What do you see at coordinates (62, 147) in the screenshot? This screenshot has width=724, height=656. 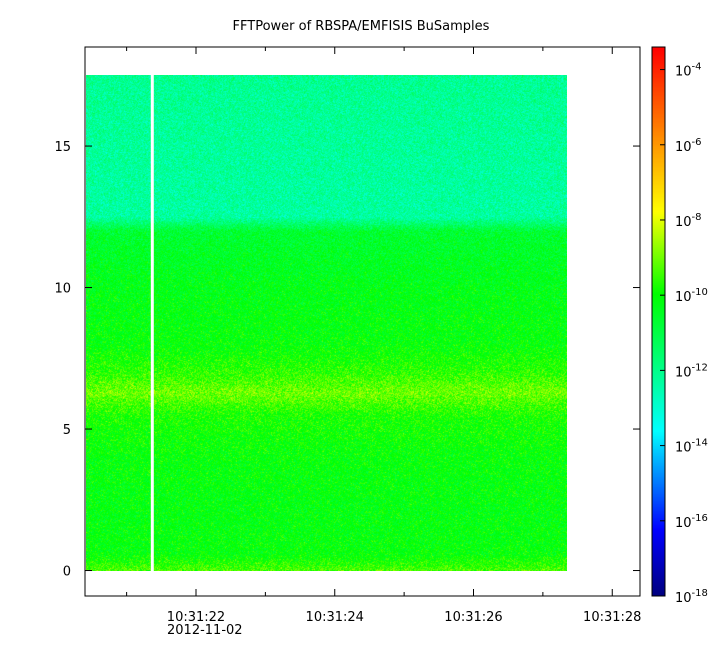 I see `y-tick-label: 15` at bounding box center [62, 147].